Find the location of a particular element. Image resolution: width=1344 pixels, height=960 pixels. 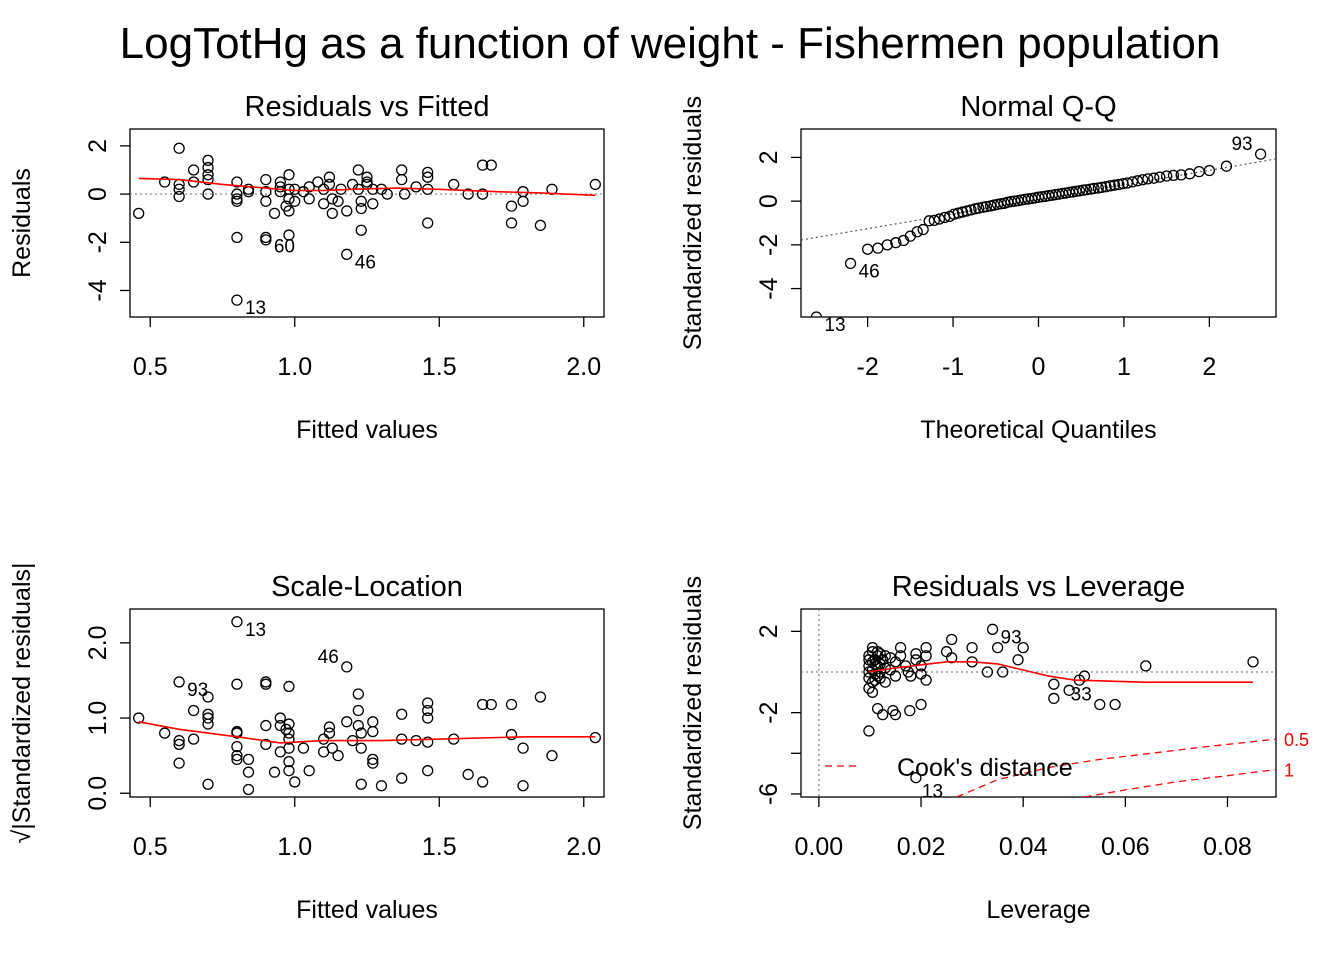

x-tick-label: 0.04 is located at coordinates (1023, 847).